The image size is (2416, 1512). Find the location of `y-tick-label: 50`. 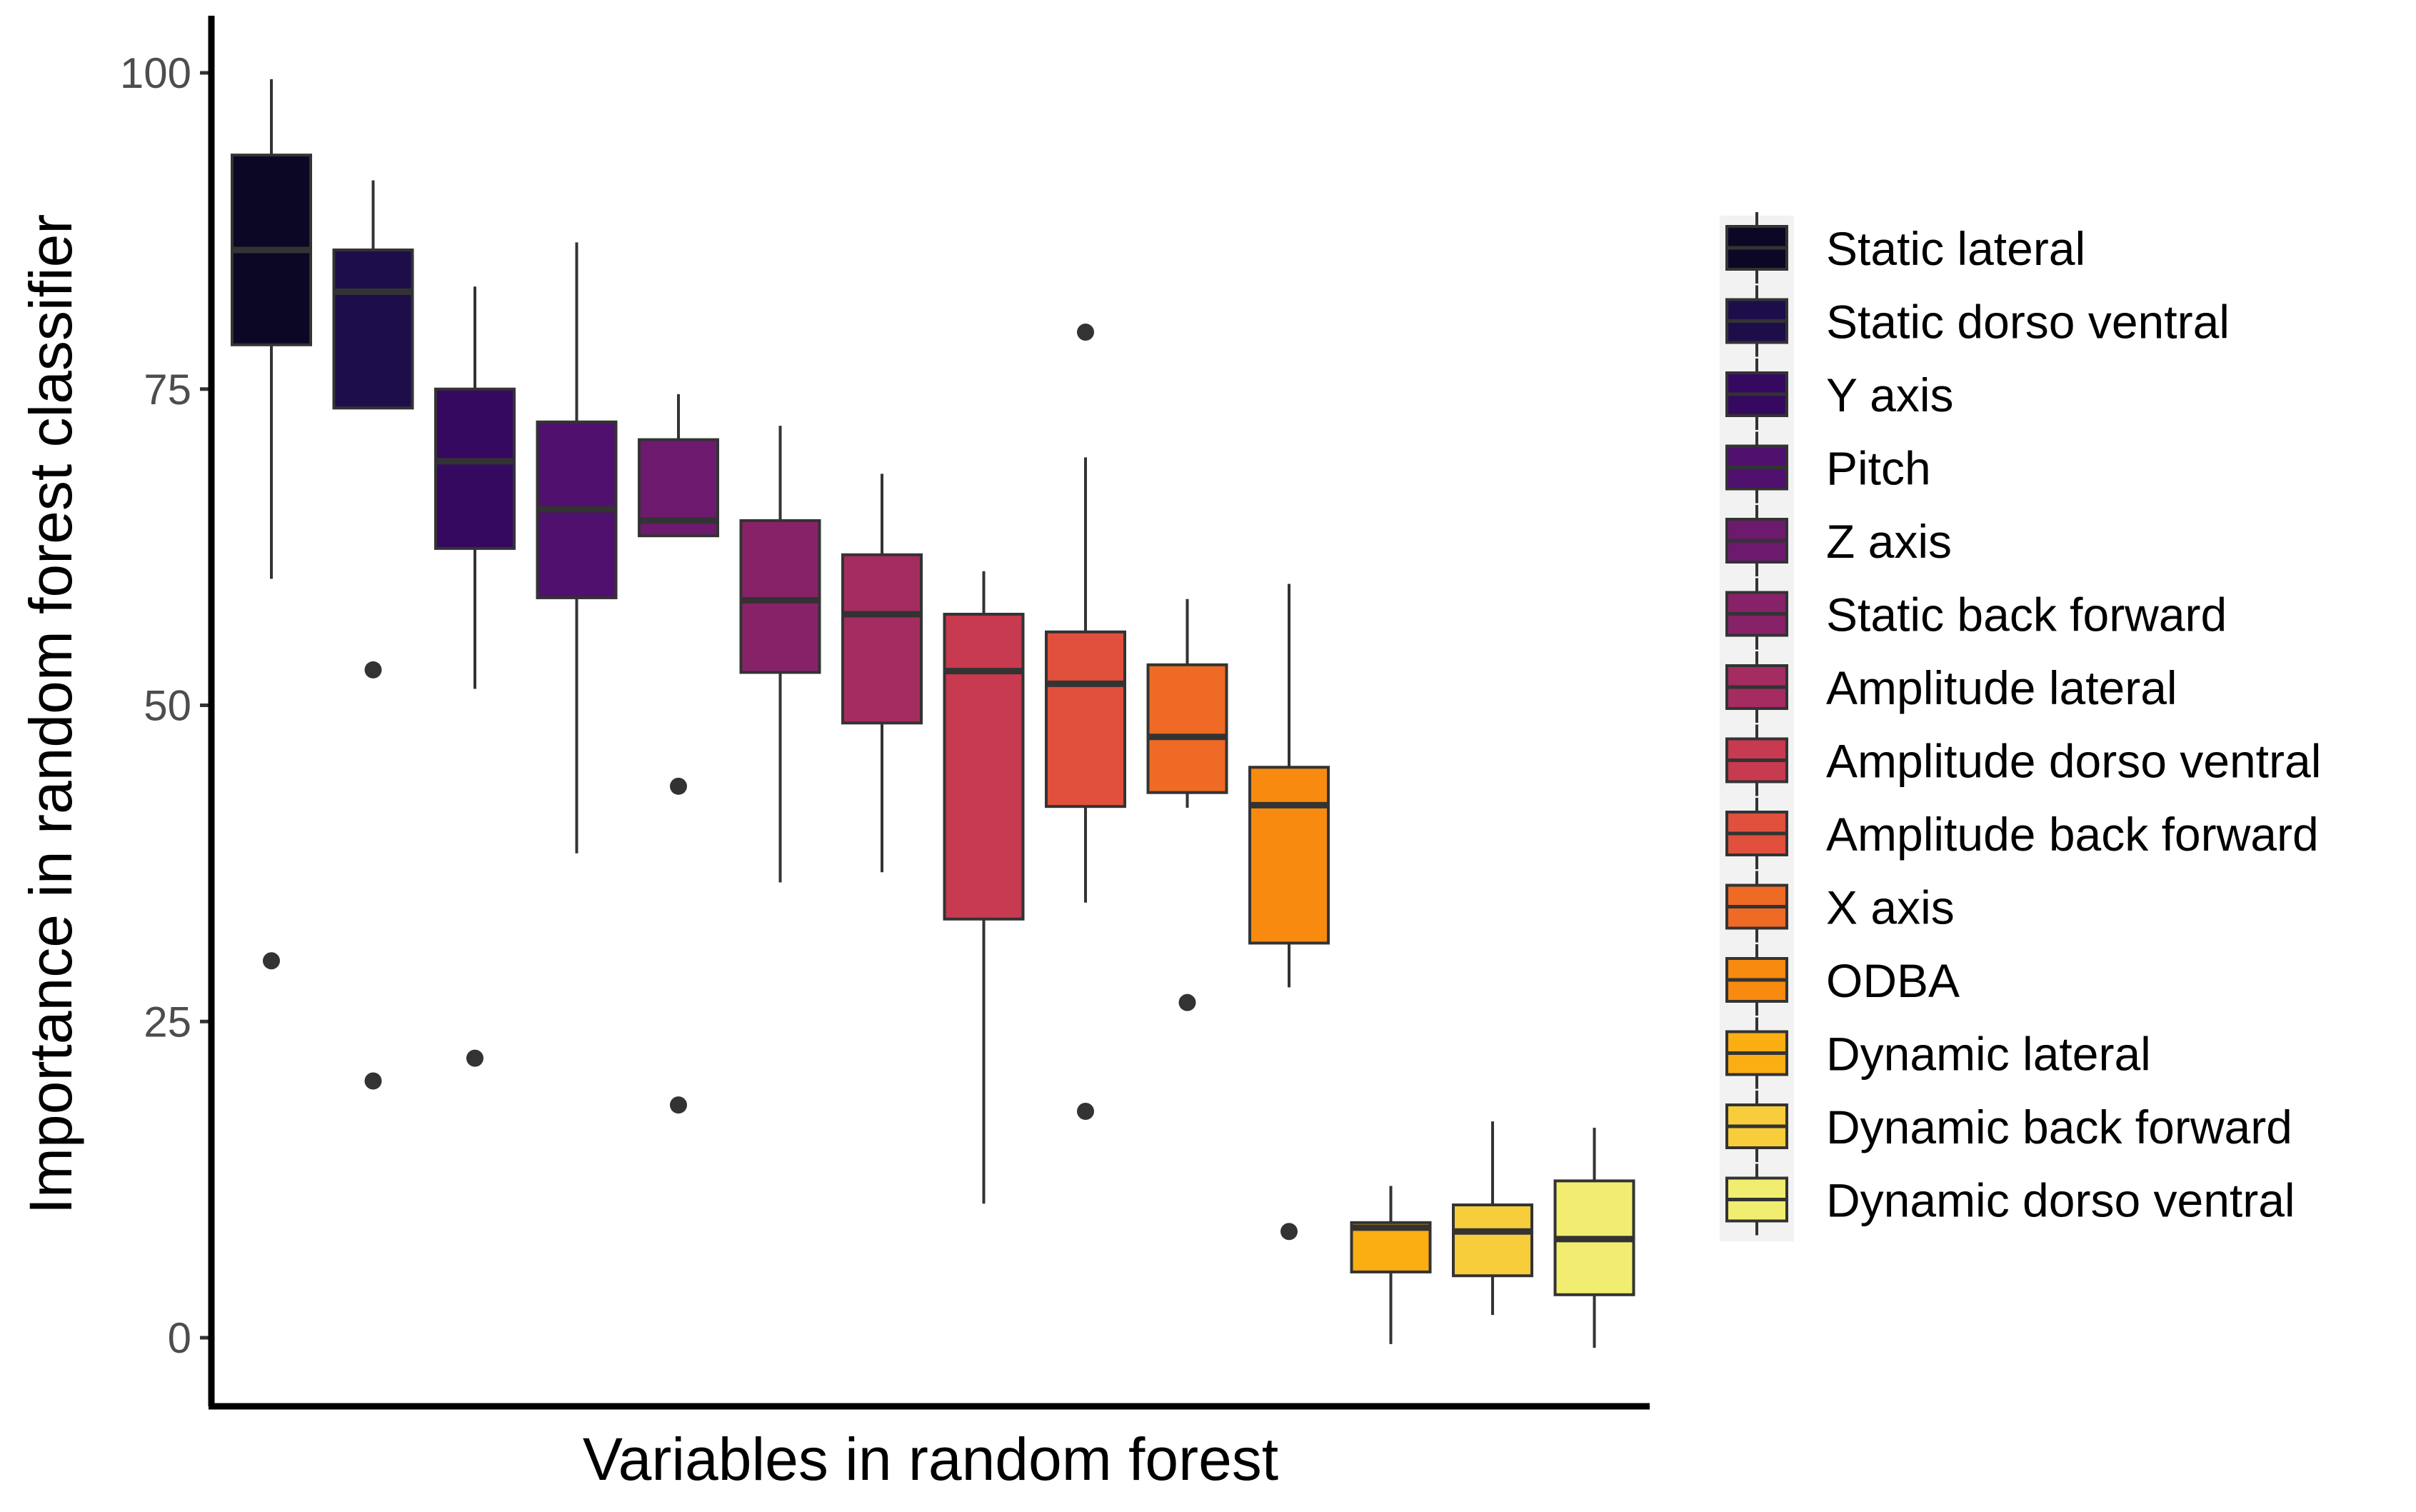

y-tick-label: 50 is located at coordinates (167, 706).